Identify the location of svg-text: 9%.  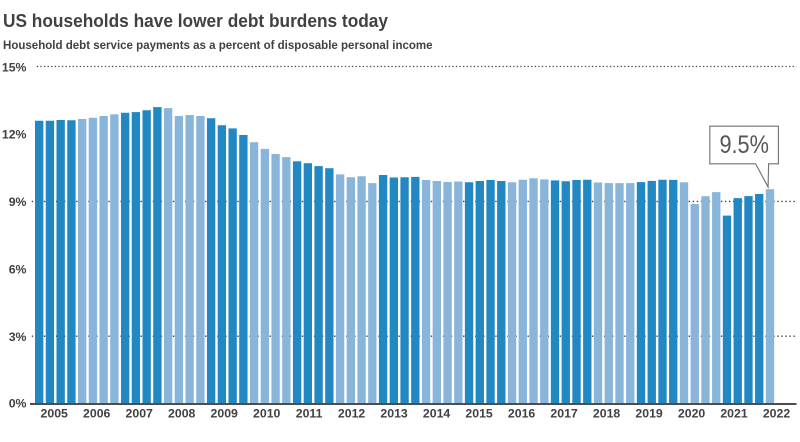
(18, 202).